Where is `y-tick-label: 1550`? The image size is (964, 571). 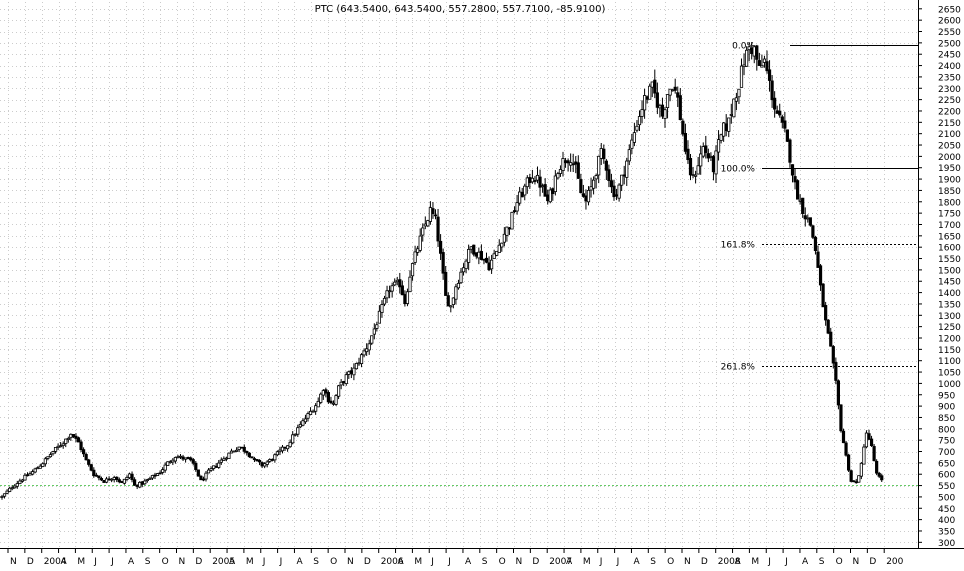
y-tick-label: 1550 is located at coordinates (949, 260).